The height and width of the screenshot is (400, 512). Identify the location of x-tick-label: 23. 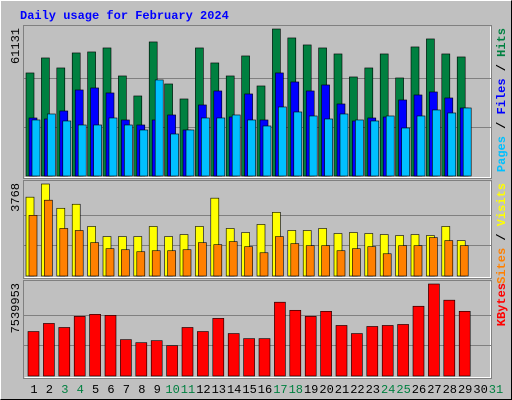
(373, 390).